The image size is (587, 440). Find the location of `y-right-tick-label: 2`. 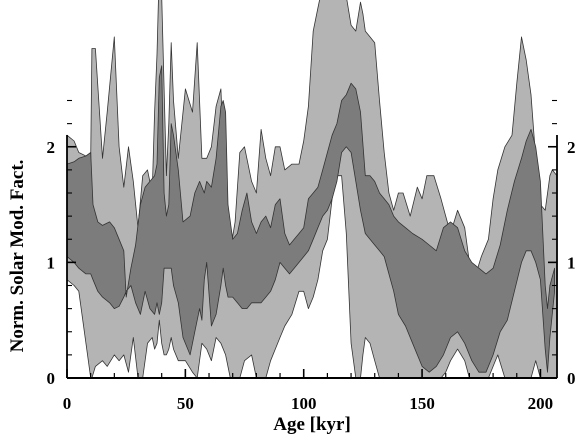

y-right-tick-label: 2 is located at coordinates (571, 147).